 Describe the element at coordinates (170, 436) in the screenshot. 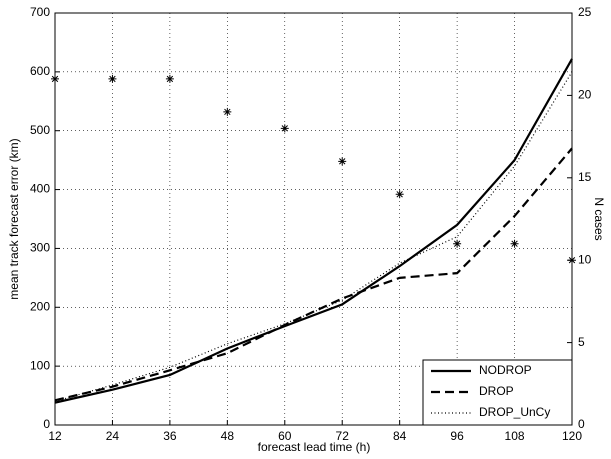

I see `x-tick-label: 36` at that location.